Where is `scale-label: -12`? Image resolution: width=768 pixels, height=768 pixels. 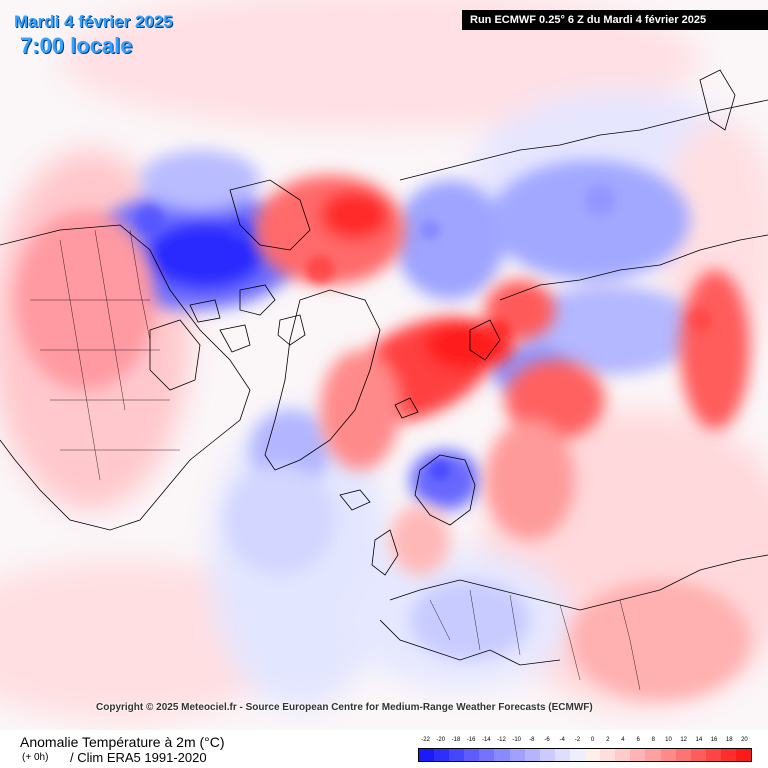 scale-label: -12 is located at coordinates (501, 740).